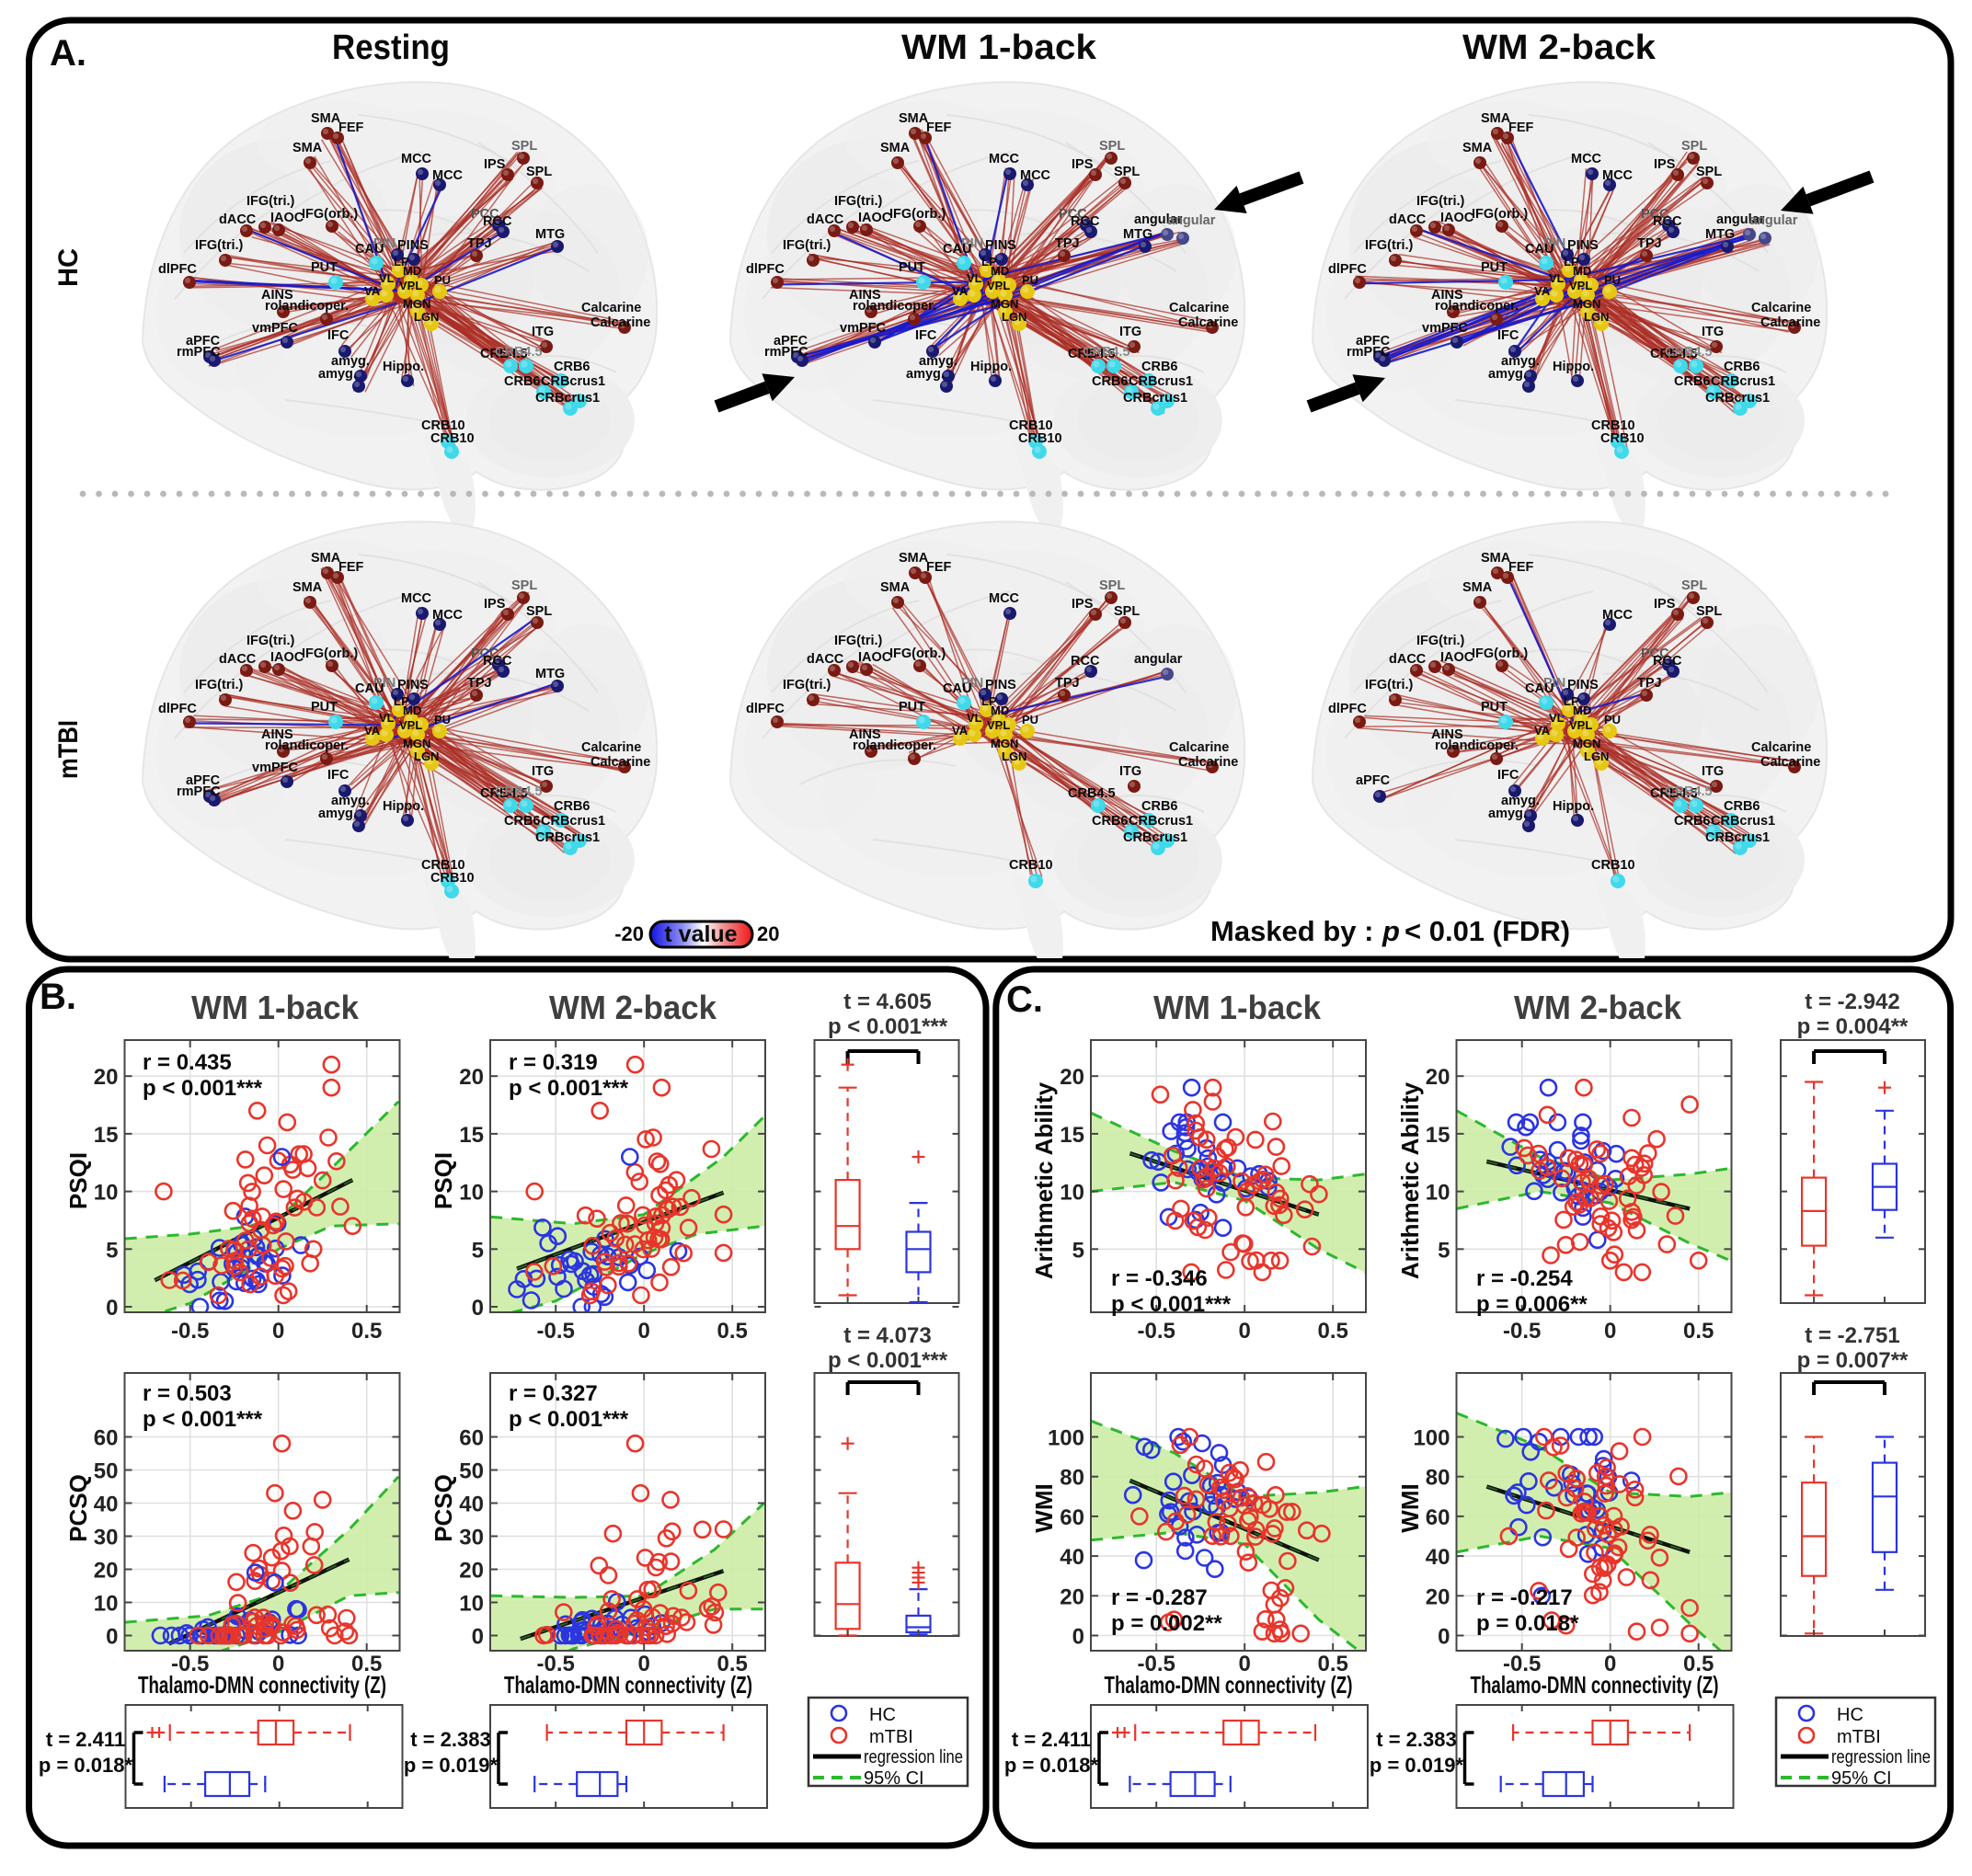 The height and width of the screenshot is (1876, 1972). Describe the element at coordinates (1447, 734) in the screenshot. I see `svg-text: AINS` at that location.